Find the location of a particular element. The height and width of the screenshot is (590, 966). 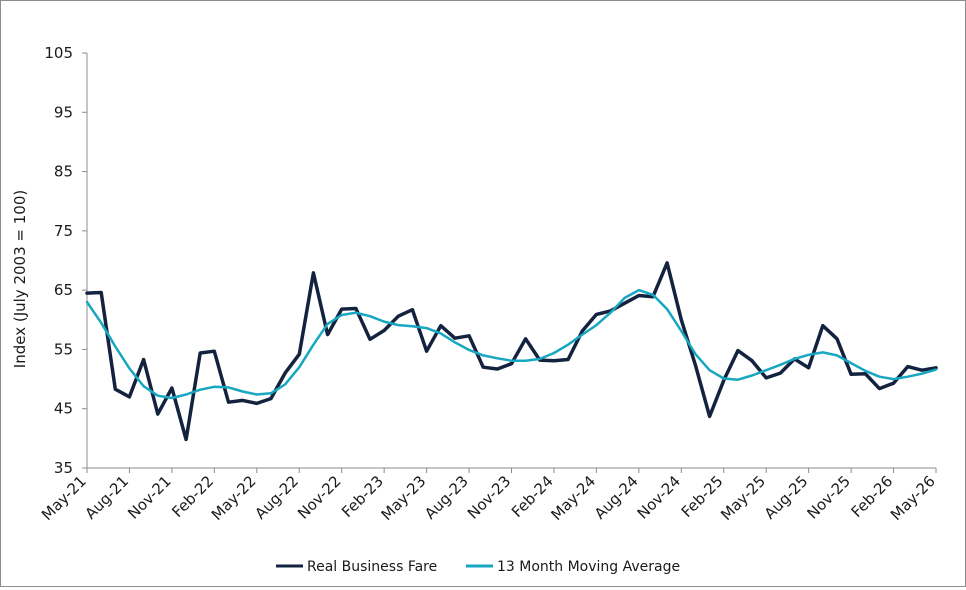

y-axis-label: Index (July 2003 = 100) is located at coordinates (20, 279).